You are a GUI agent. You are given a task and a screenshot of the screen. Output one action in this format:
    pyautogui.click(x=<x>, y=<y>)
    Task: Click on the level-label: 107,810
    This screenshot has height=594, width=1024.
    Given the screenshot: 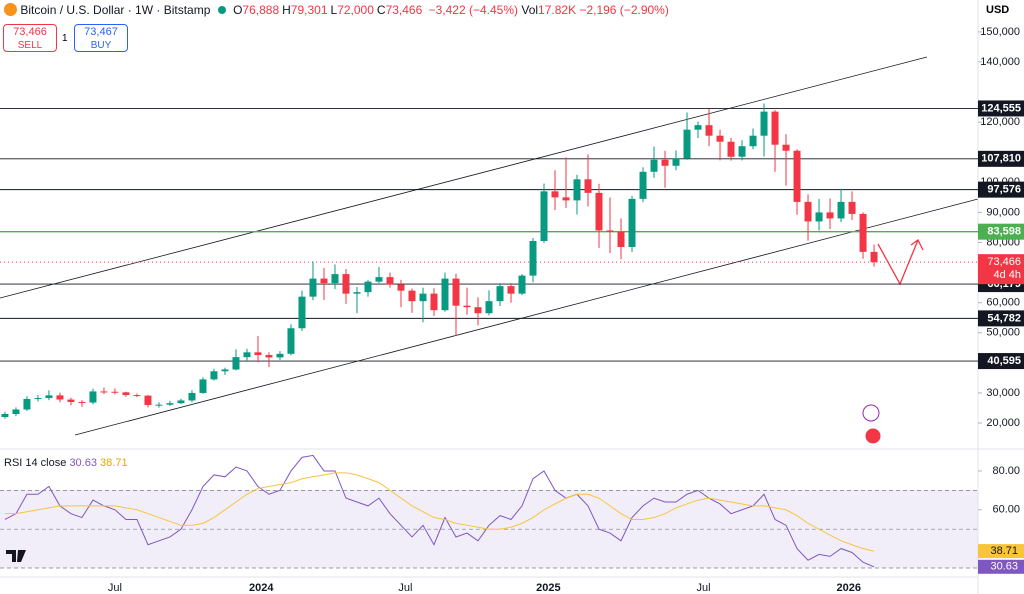 What is the action you would take?
    pyautogui.click(x=1001, y=159)
    